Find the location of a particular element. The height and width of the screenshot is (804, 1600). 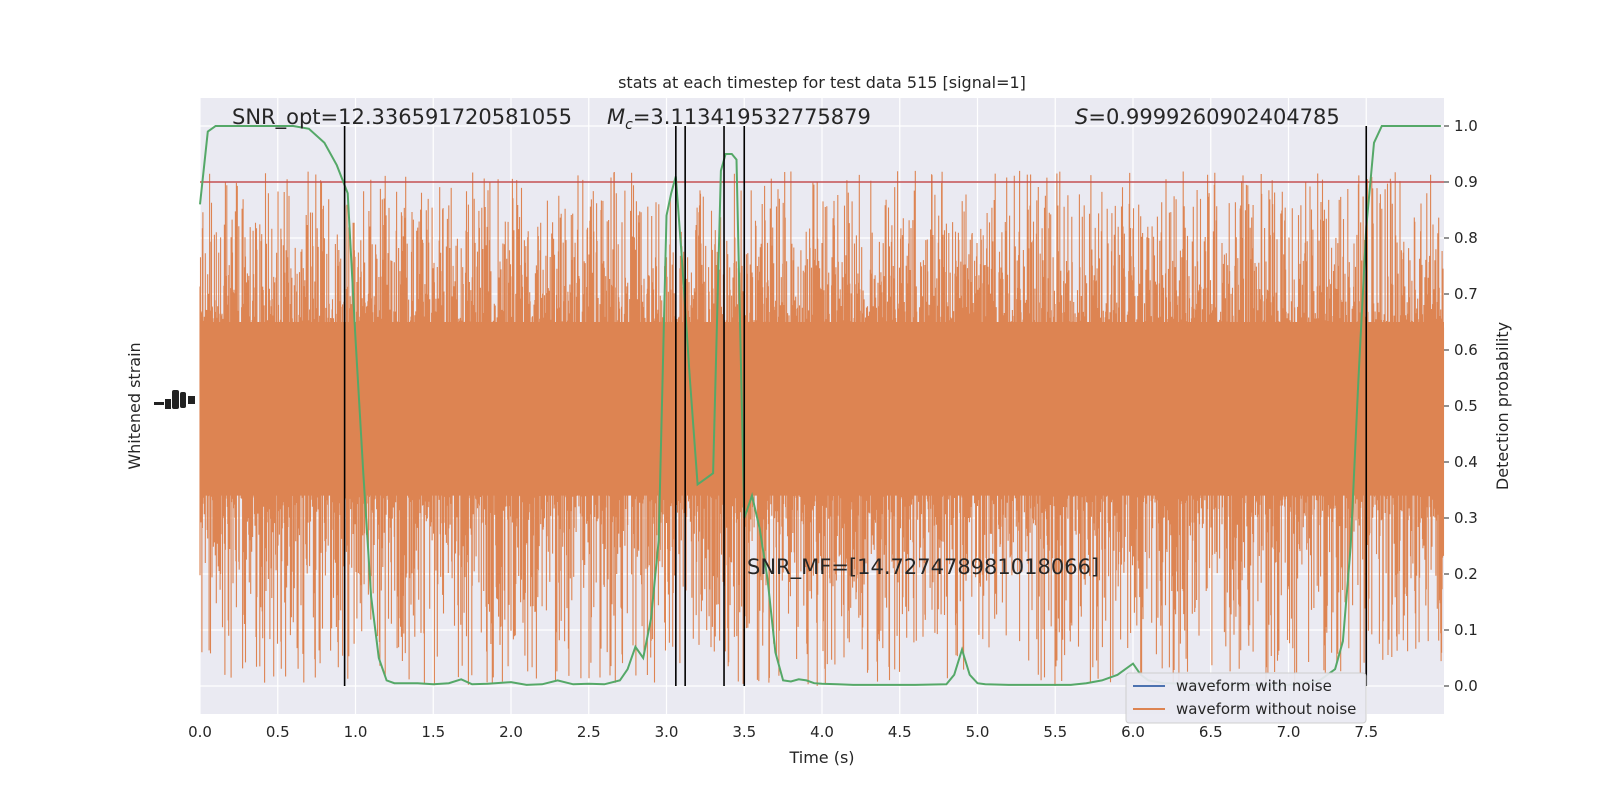

x-tick-label: 0.0 is located at coordinates (200, 732).